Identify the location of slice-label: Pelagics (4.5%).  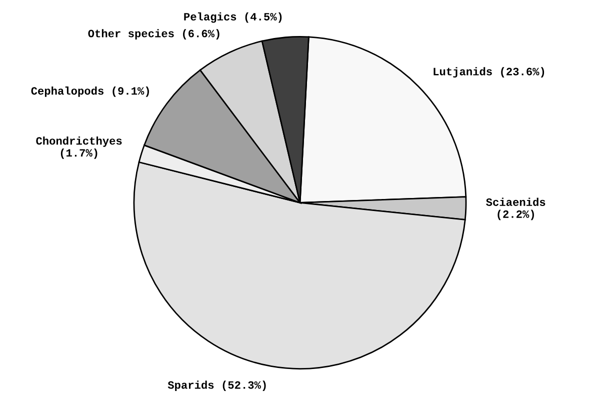
(233, 17).